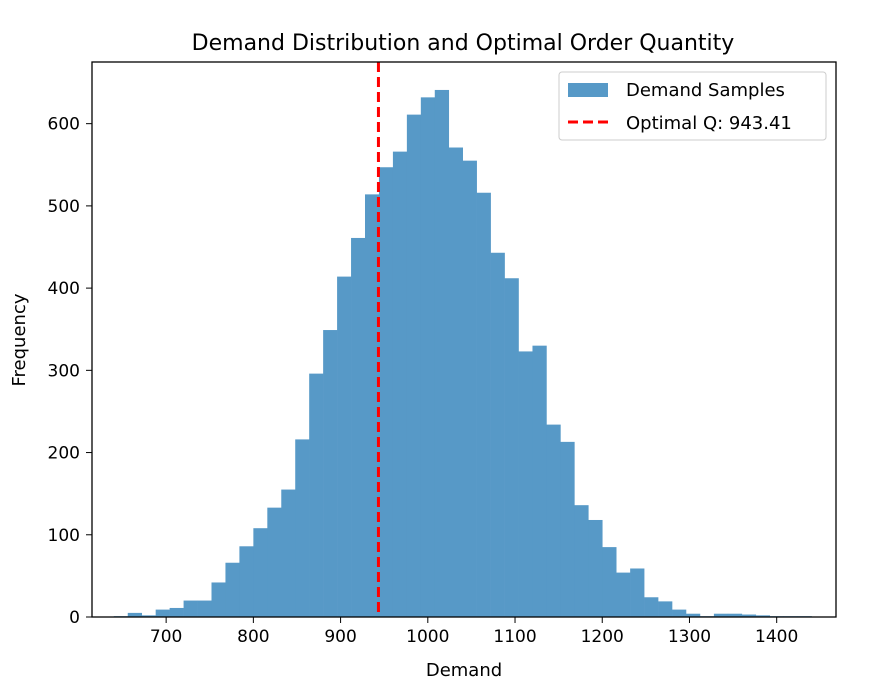  What do you see at coordinates (514, 637) in the screenshot?
I see `x-tick-label: 1100` at bounding box center [514, 637].